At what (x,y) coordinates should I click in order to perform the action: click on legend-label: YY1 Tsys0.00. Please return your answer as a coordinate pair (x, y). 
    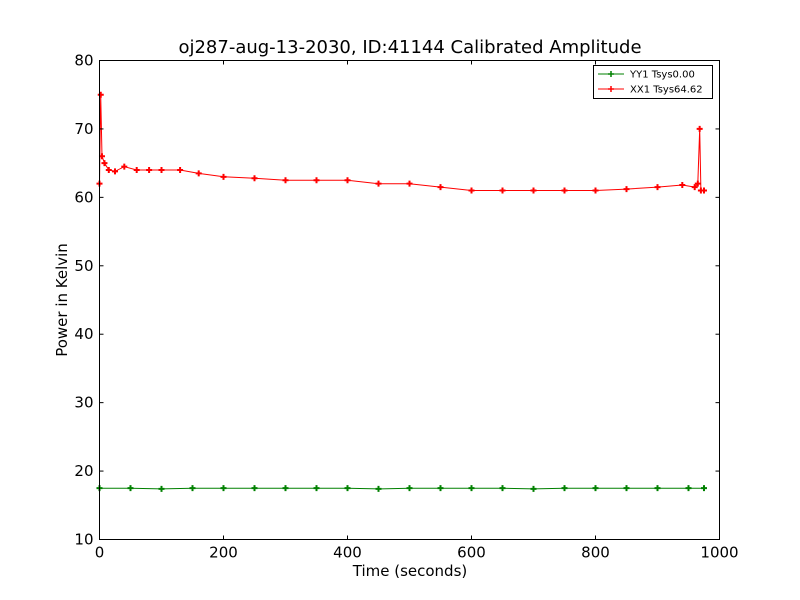
    Looking at the image, I should click on (662, 75).